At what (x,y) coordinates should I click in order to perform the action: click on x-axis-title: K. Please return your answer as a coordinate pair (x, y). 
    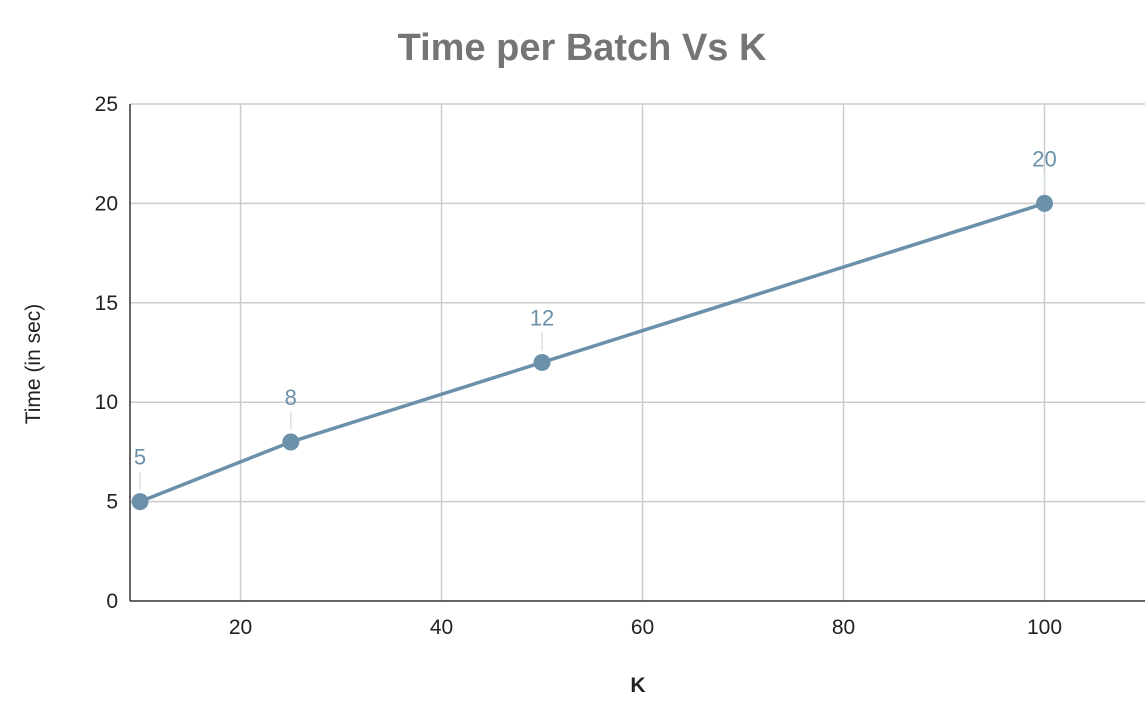
    Looking at the image, I should click on (637, 685).